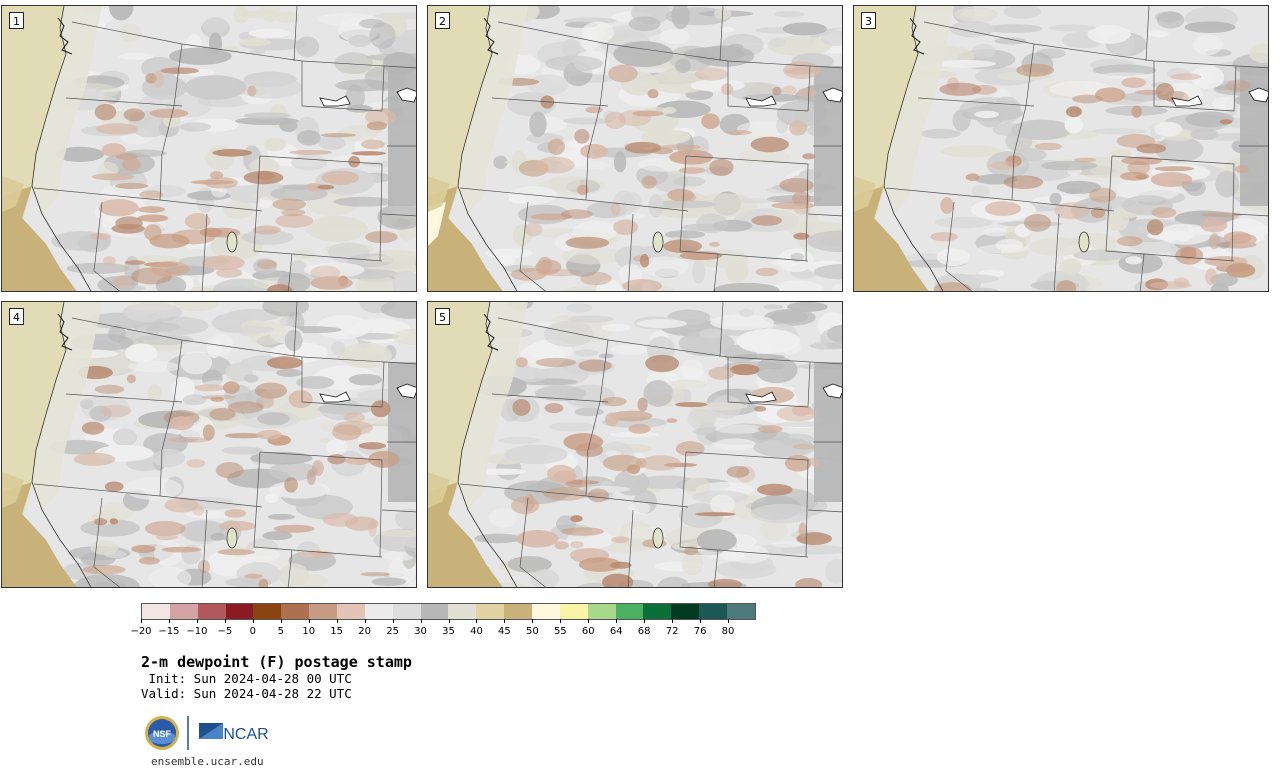  Describe the element at coordinates (392, 631) in the screenshot. I see `colorbar-tick-label: 25` at that location.